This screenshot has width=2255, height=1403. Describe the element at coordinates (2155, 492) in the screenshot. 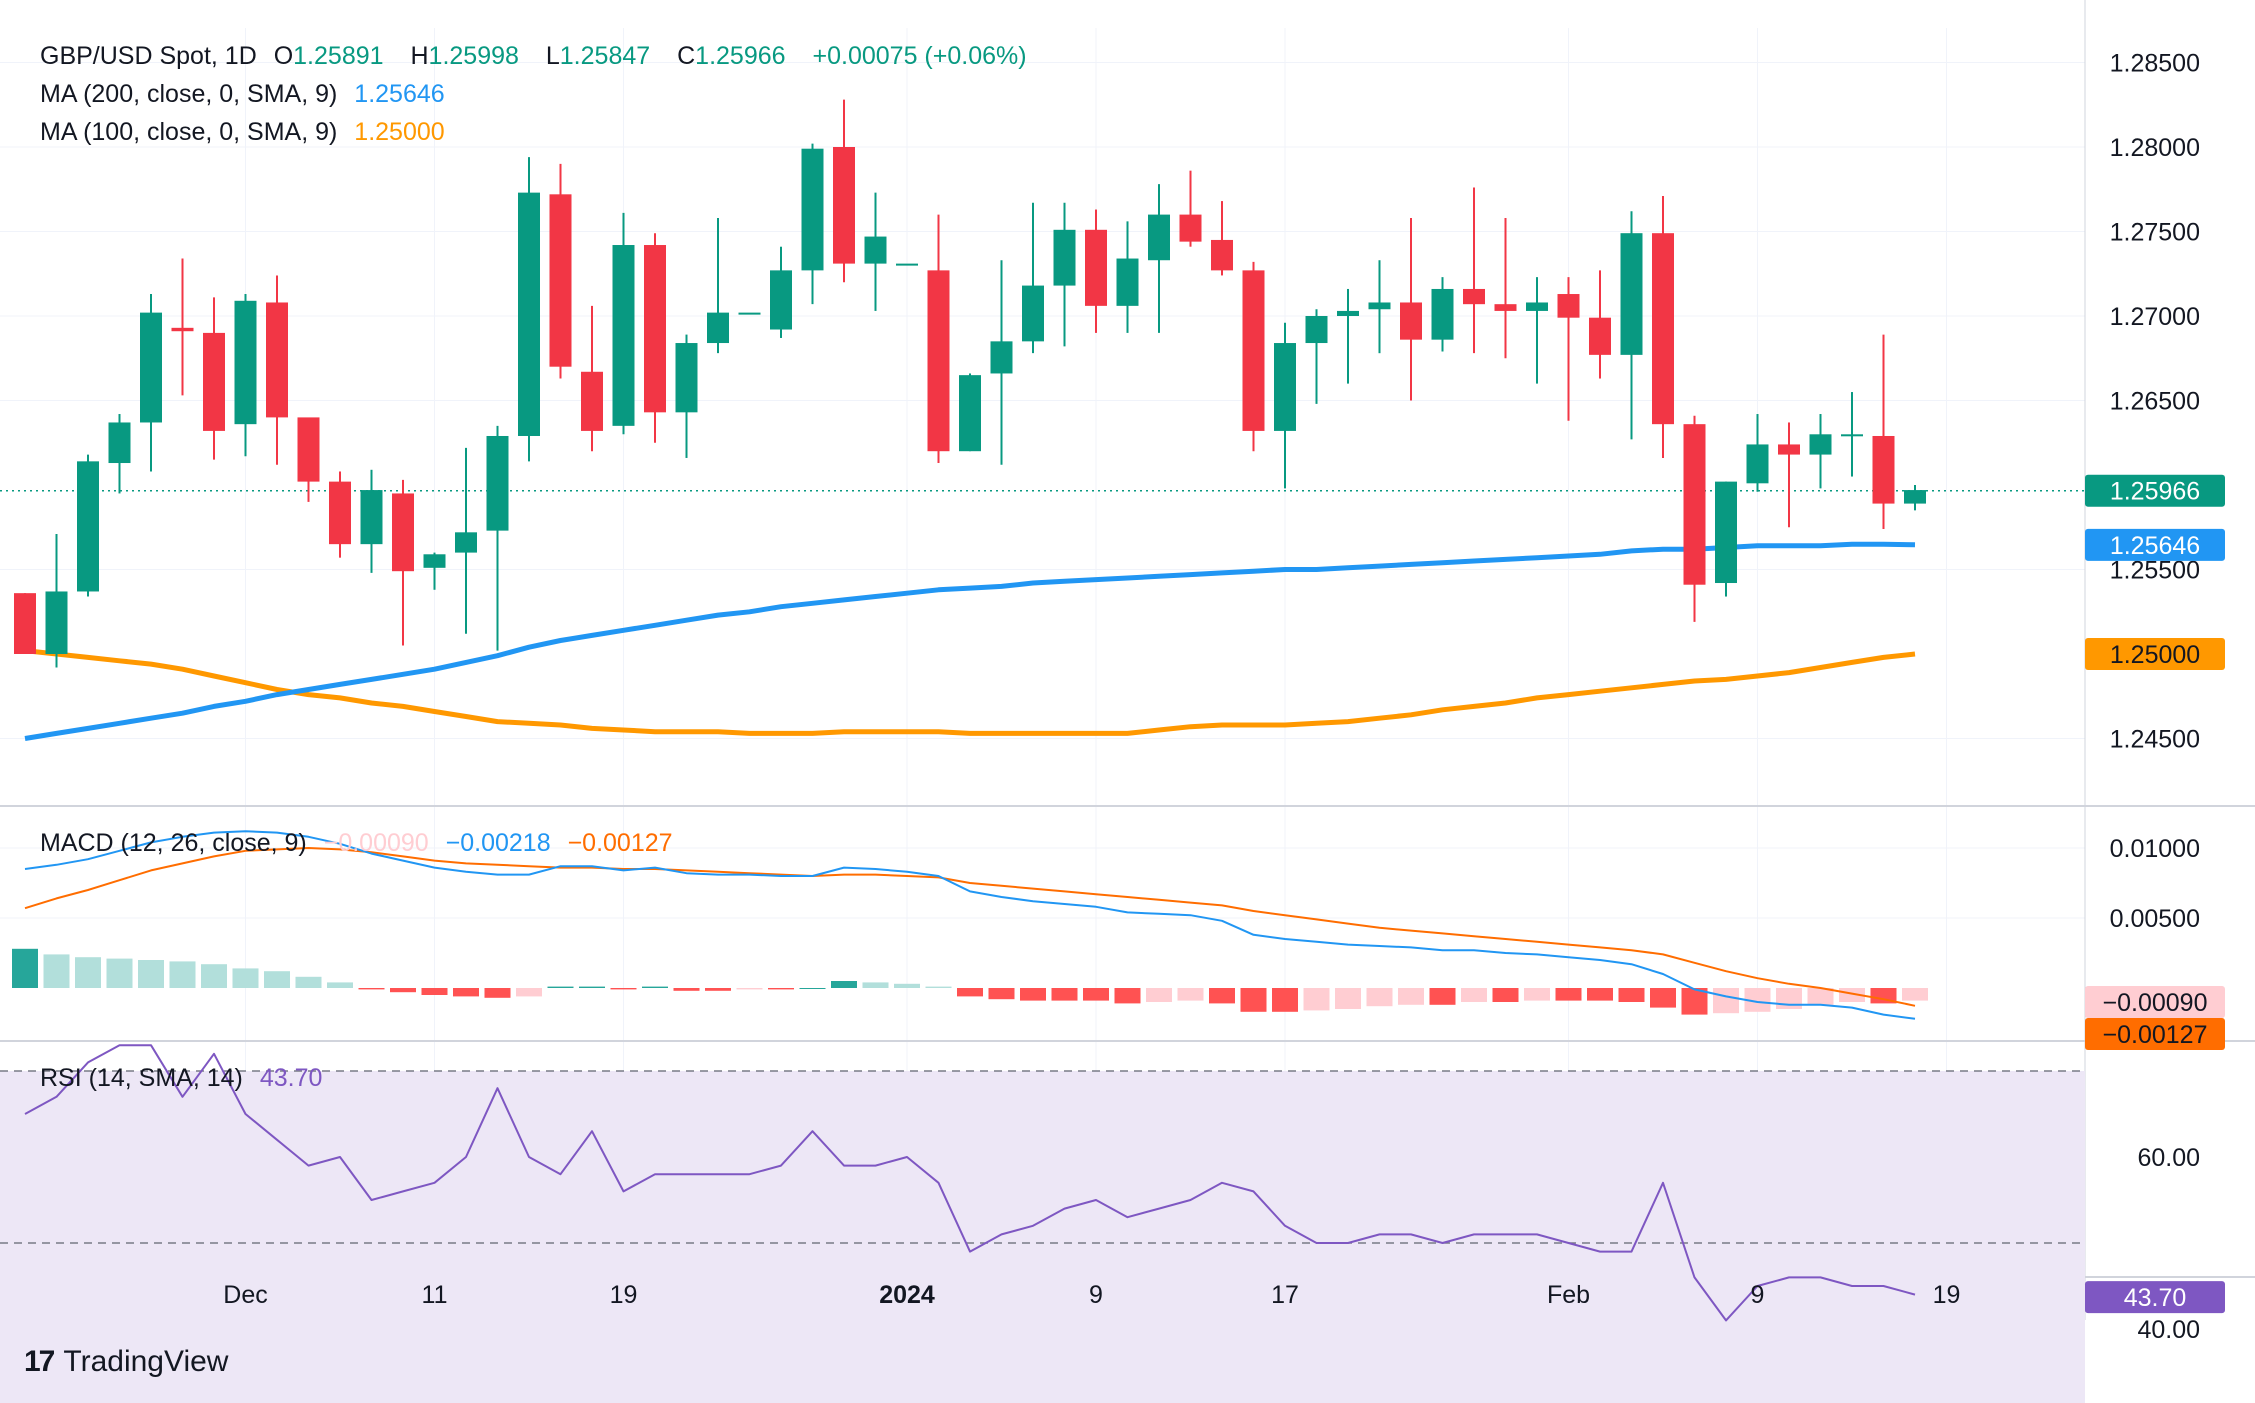

I see `last-price-tag: 1.25966` at that location.